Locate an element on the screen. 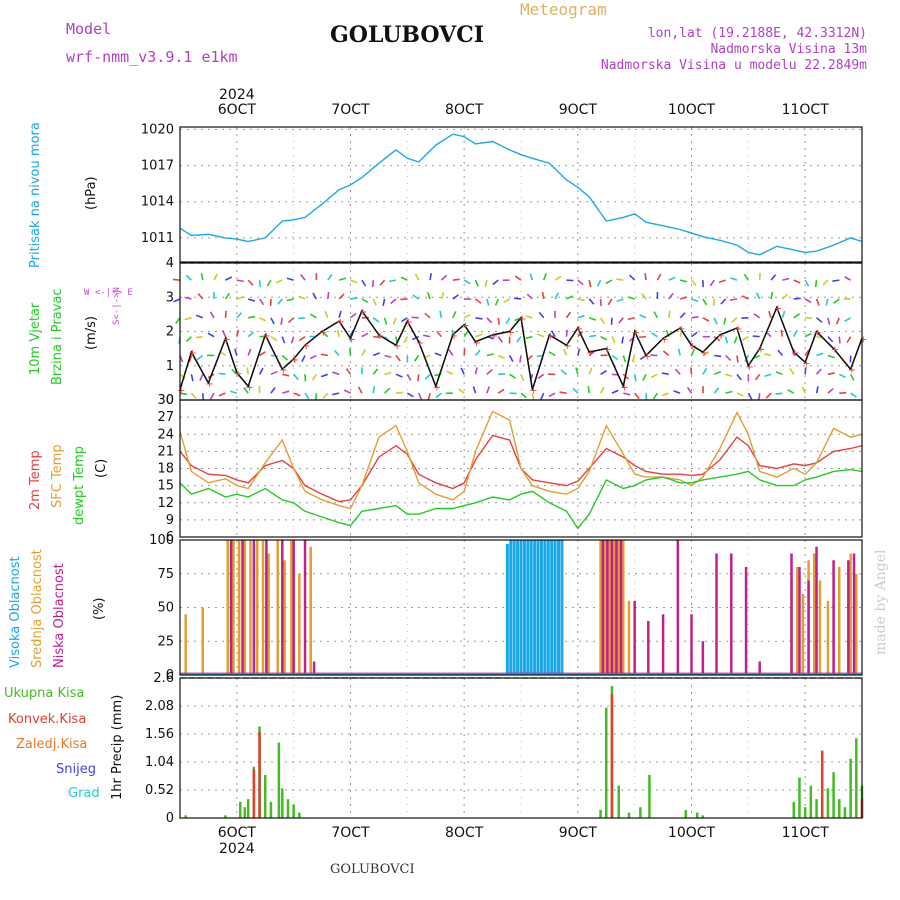  ytick-label-temperature: 9 is located at coordinates (170, 520).